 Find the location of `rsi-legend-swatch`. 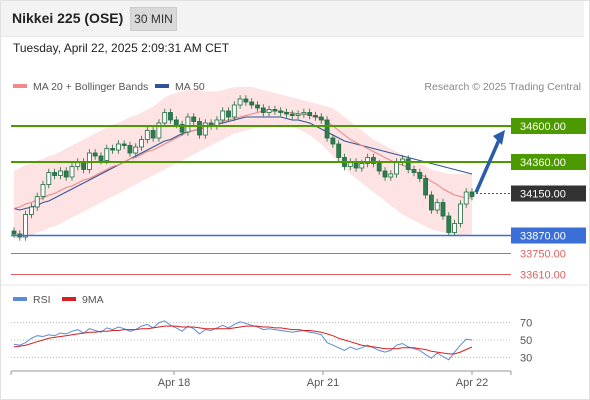

rsi-legend-swatch is located at coordinates (20, 299).